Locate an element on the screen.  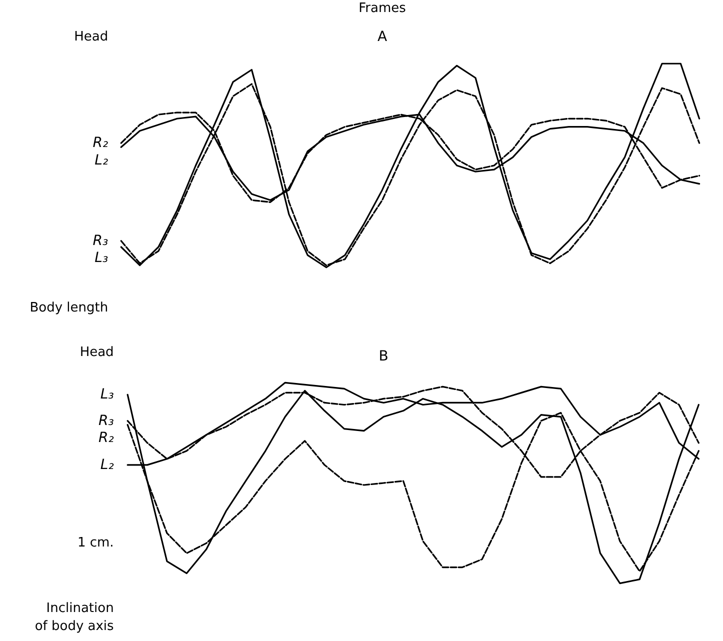
text: Body length is located at coordinates (69, 308).